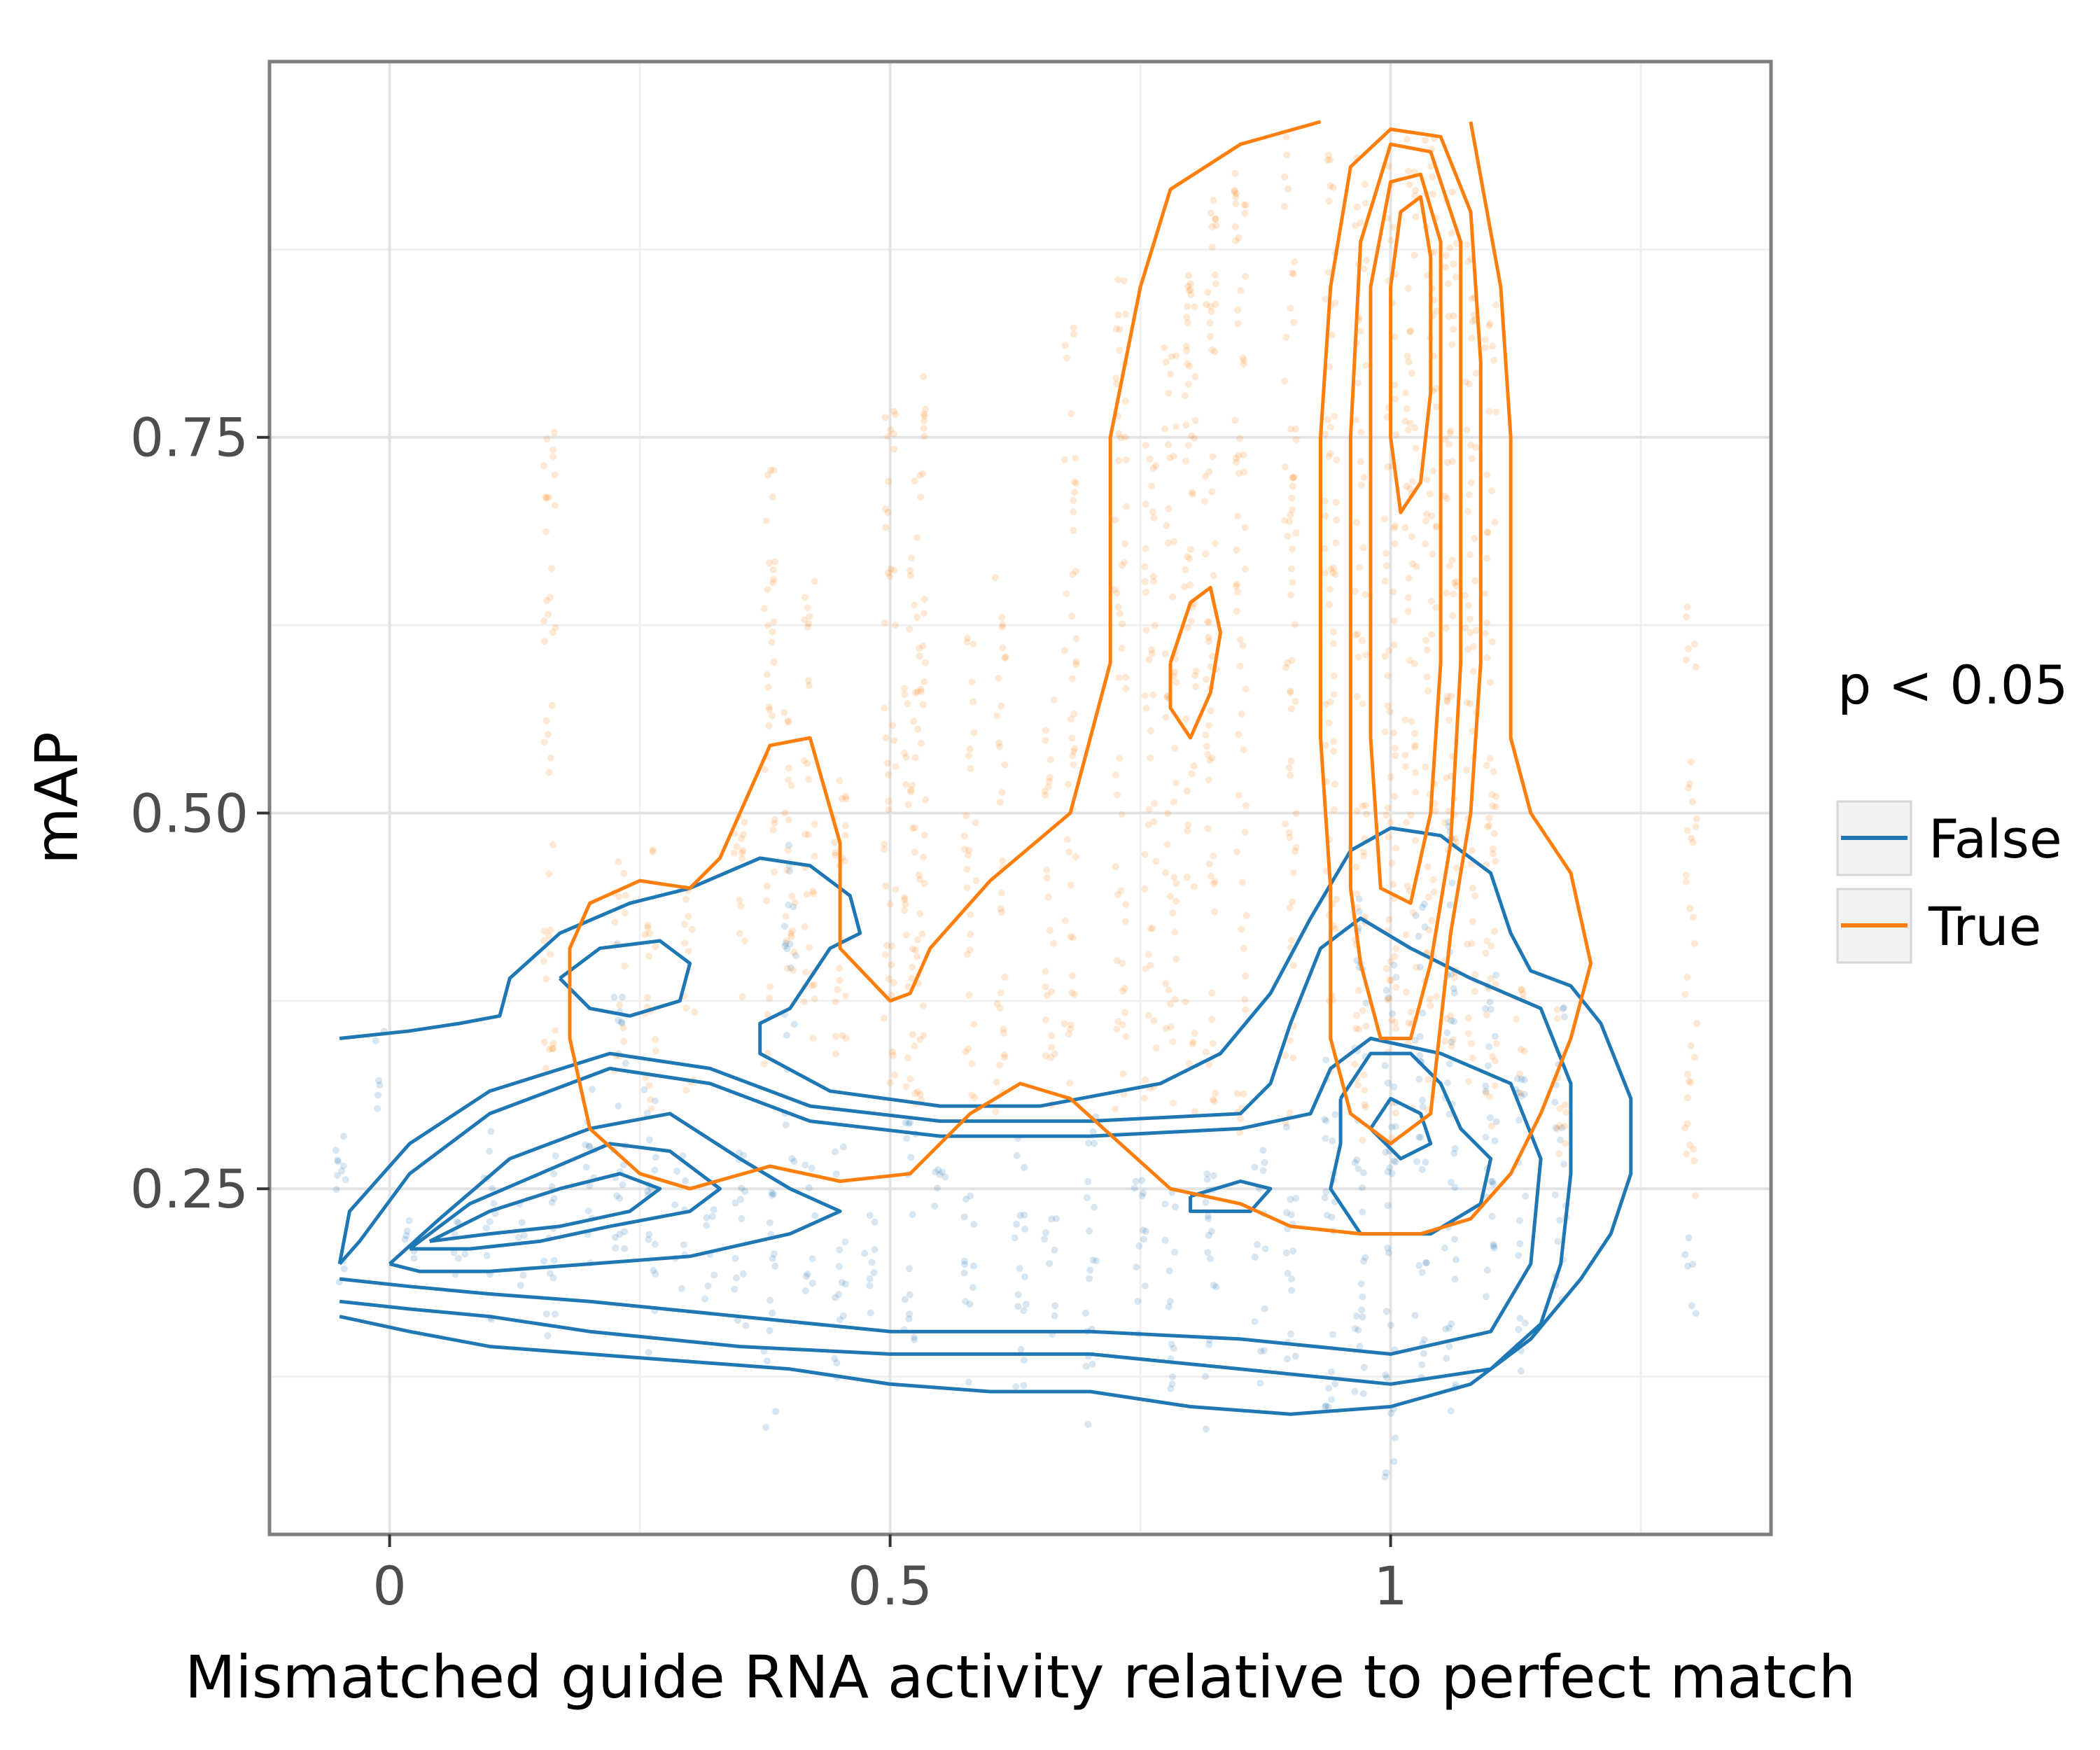 The height and width of the screenshot is (1750, 2100). Describe the element at coordinates (890, 1586) in the screenshot. I see `x-tick-label: 0.5` at that location.